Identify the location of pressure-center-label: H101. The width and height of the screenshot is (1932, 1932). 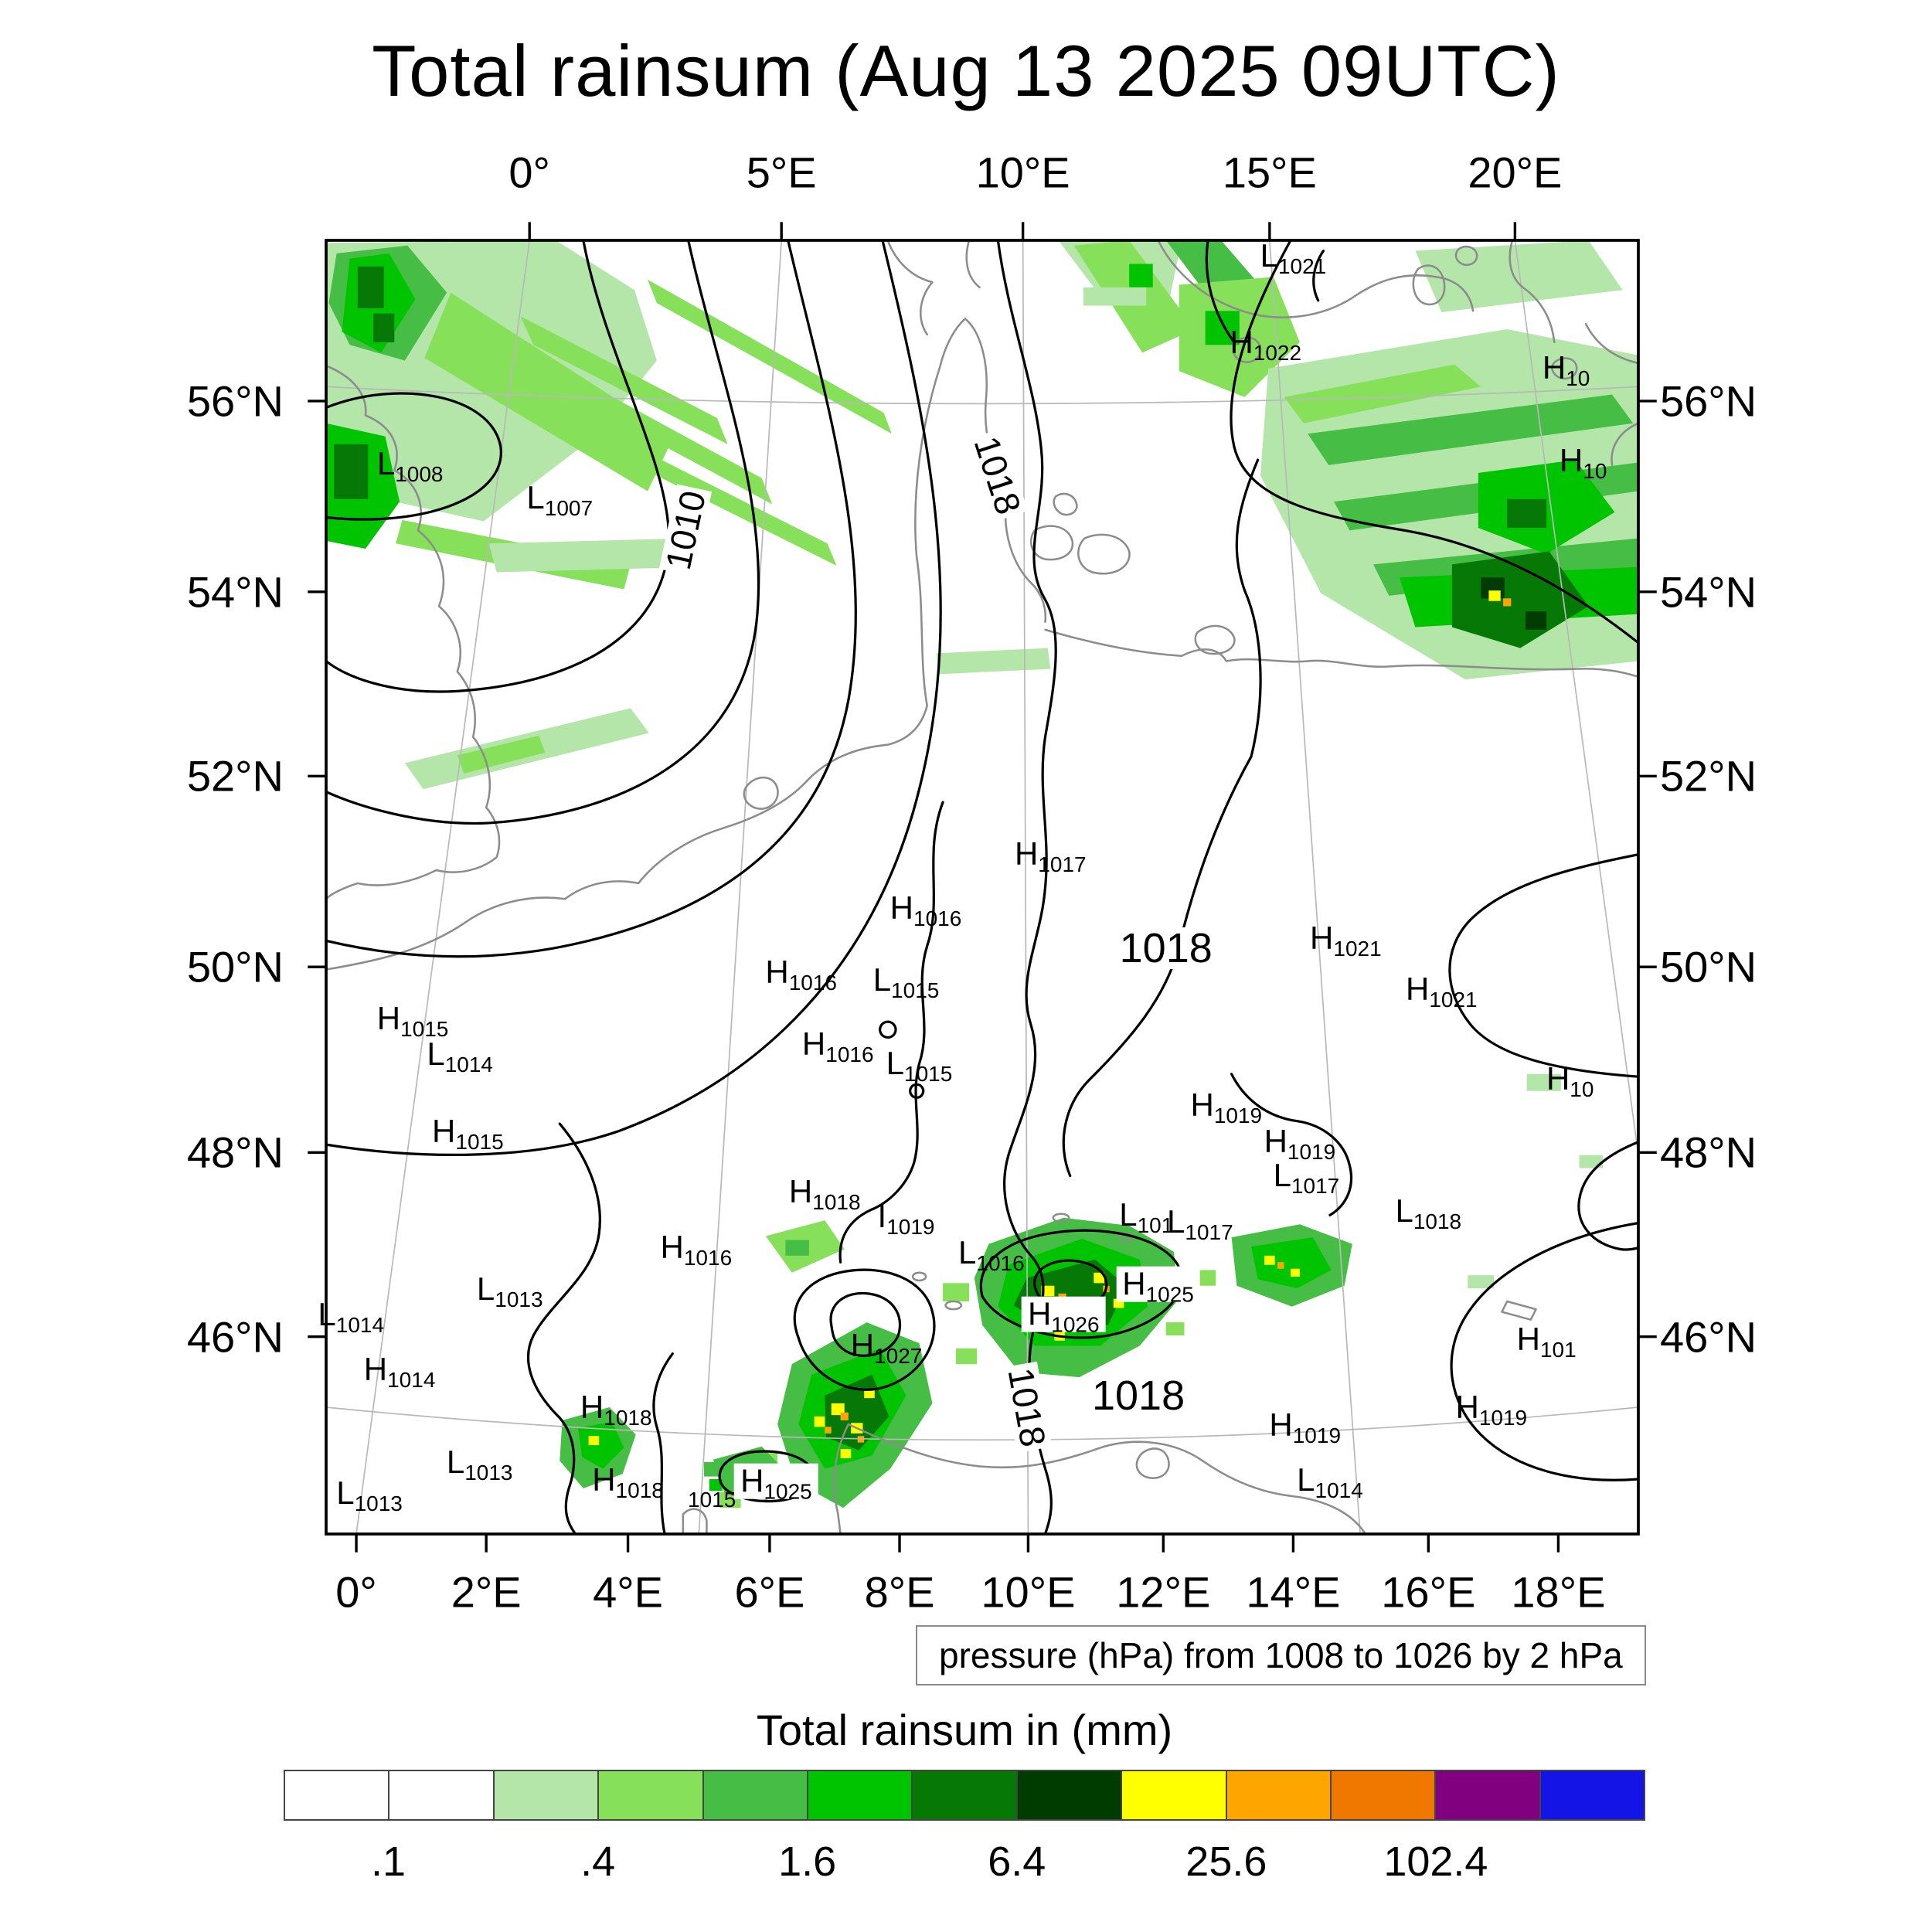
(1547, 1341).